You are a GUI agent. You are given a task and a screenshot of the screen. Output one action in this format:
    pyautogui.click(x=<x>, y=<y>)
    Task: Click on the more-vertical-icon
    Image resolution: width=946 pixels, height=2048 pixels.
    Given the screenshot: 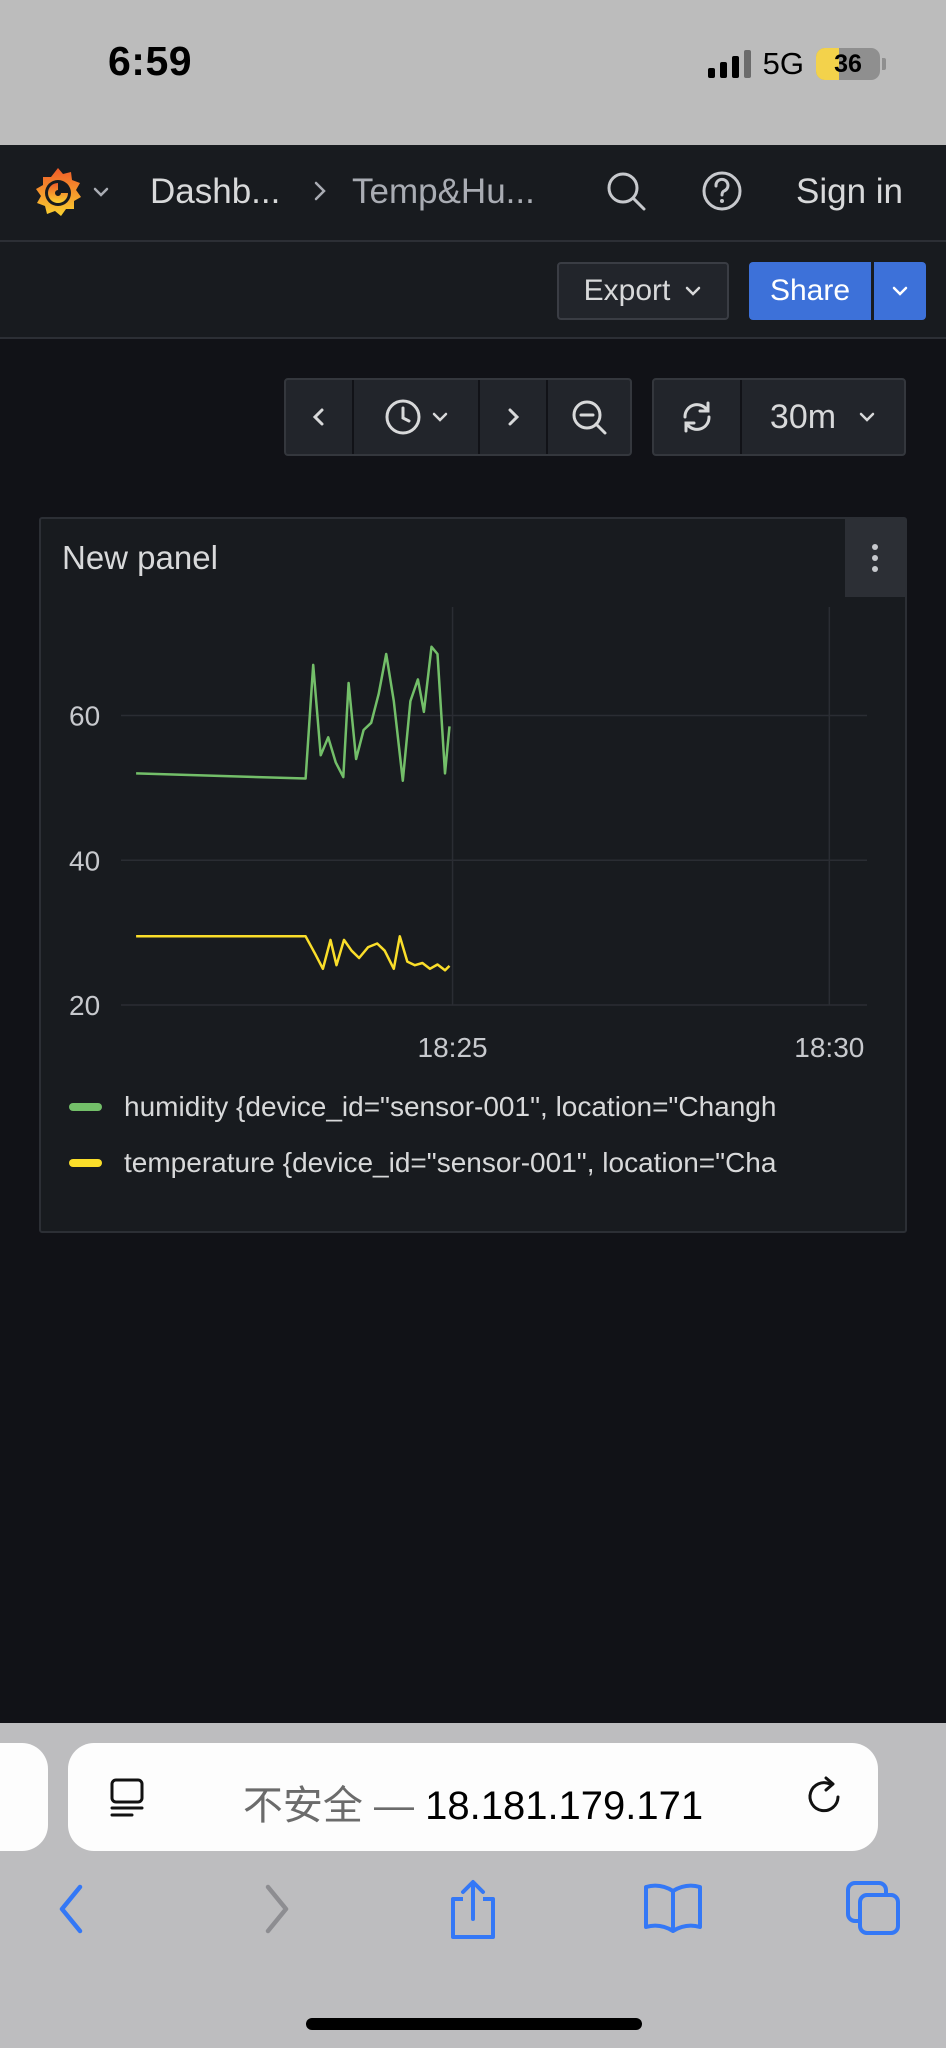 What is the action you would take?
    pyautogui.click(x=875, y=558)
    